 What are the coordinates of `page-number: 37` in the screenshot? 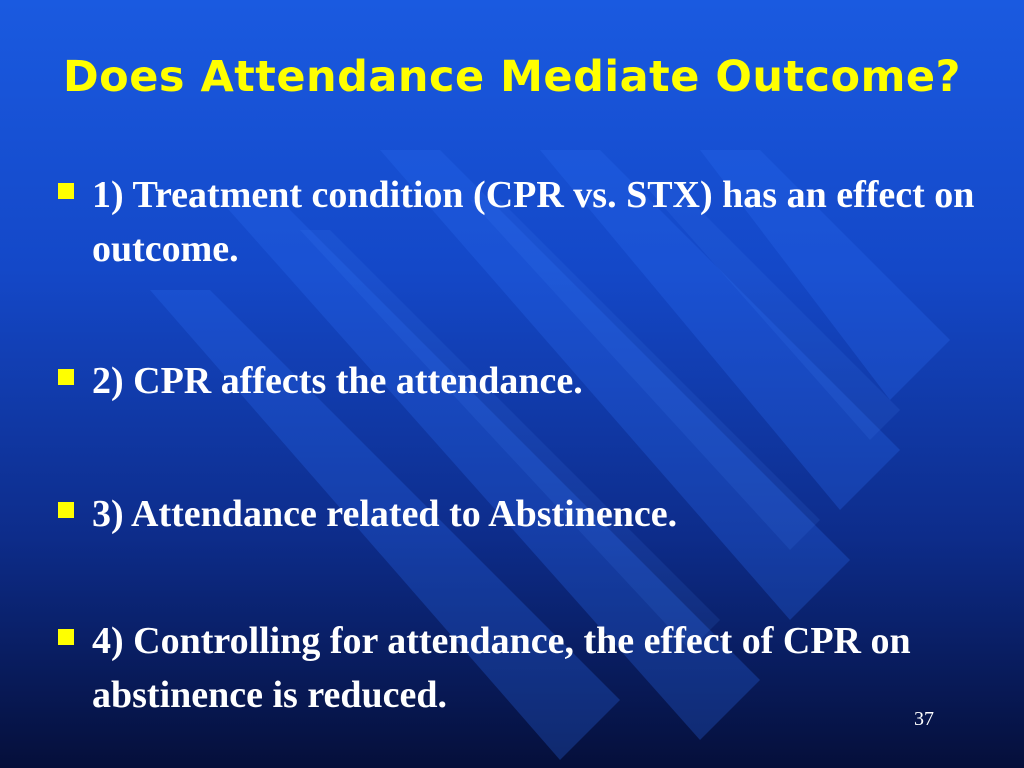 It's located at (924, 719).